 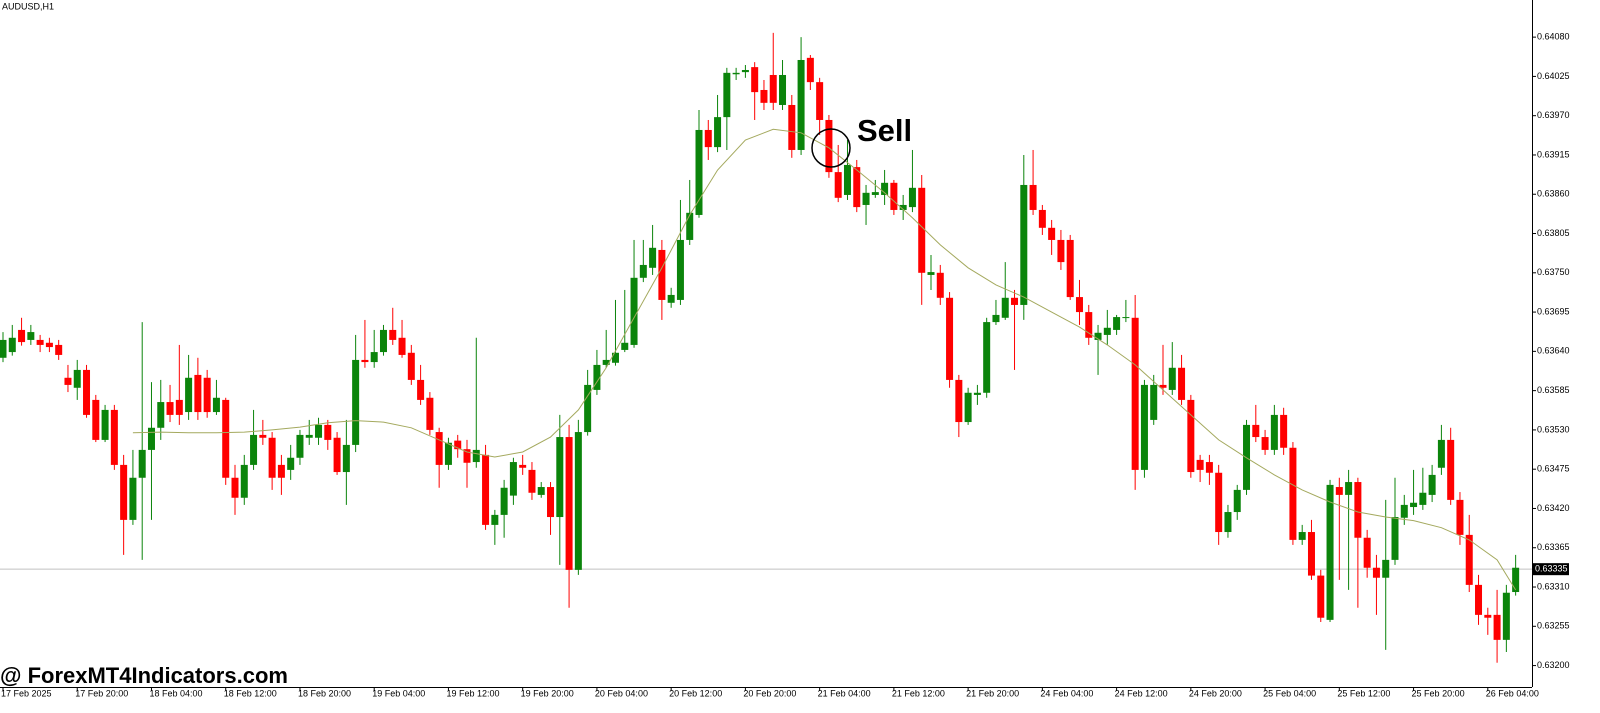 What do you see at coordinates (1553, 194) in the screenshot?
I see `y-tick-label: 0.63860` at bounding box center [1553, 194].